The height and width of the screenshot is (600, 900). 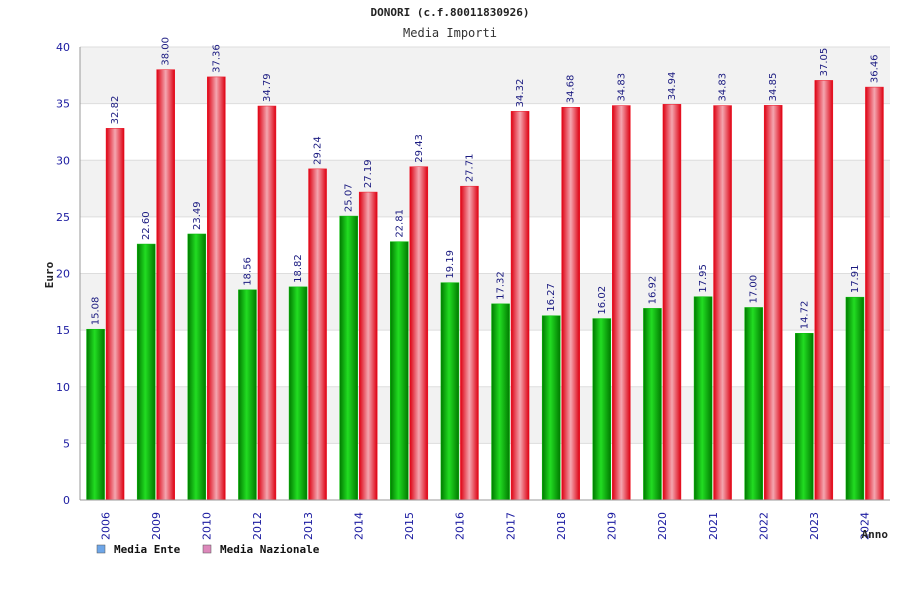 I want to click on chart-subtitle: Media Importi, so click(x=450, y=33).